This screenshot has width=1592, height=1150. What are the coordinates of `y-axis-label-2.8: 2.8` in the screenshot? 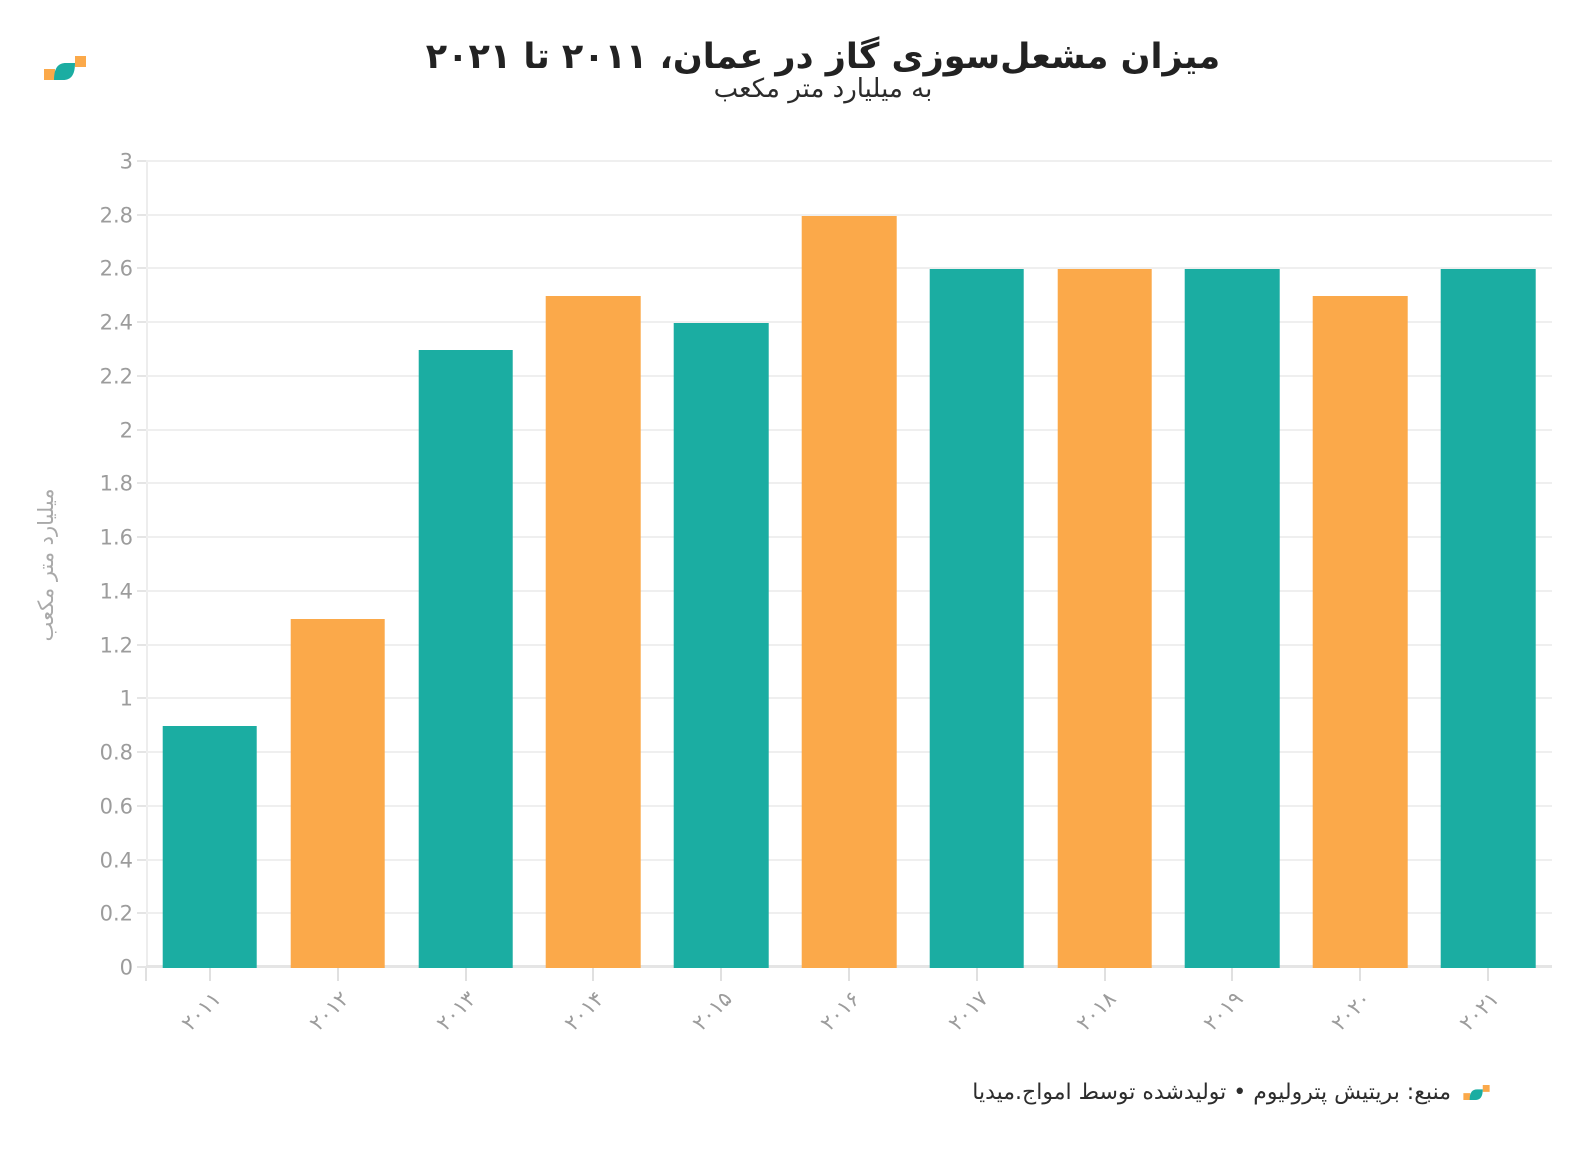 It's located at (116, 215).